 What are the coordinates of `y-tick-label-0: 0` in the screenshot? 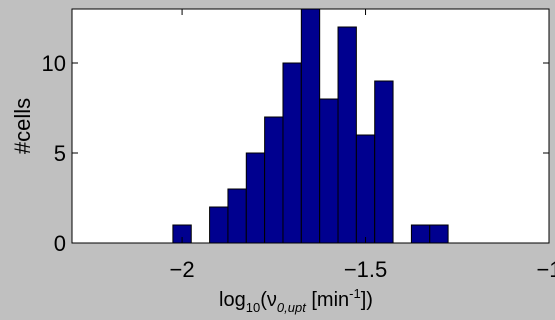 It's located at (60, 243).